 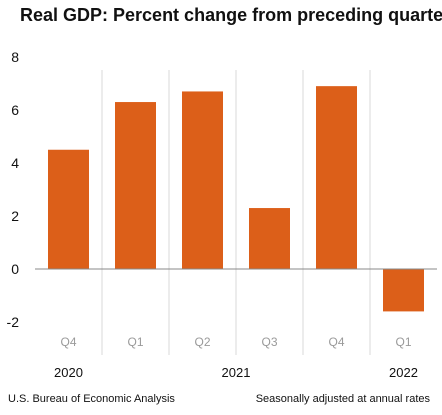 What do you see at coordinates (68, 372) in the screenshot?
I see `year-label: 2020` at bounding box center [68, 372].